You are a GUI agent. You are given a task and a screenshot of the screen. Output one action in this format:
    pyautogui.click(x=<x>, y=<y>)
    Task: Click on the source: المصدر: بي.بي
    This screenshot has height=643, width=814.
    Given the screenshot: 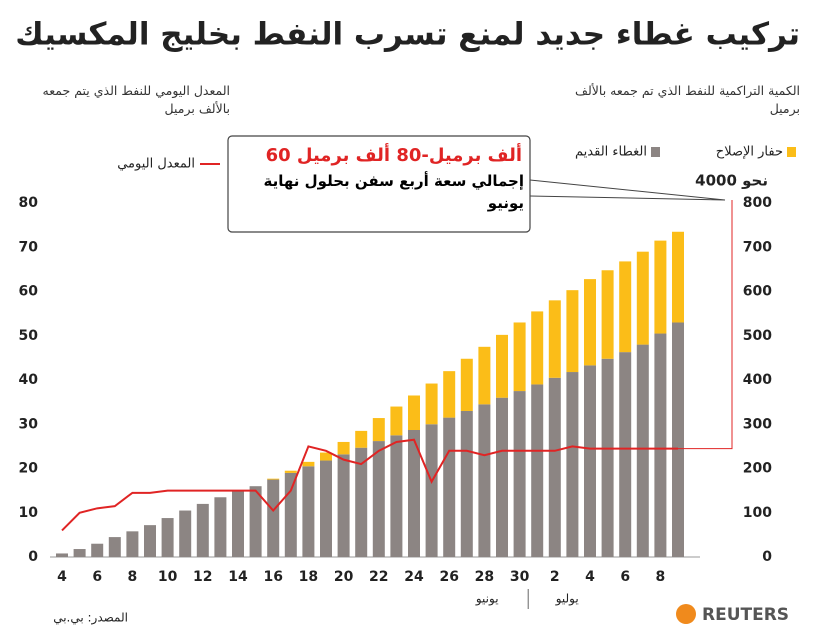 What is the action you would take?
    pyautogui.click(x=90, y=618)
    